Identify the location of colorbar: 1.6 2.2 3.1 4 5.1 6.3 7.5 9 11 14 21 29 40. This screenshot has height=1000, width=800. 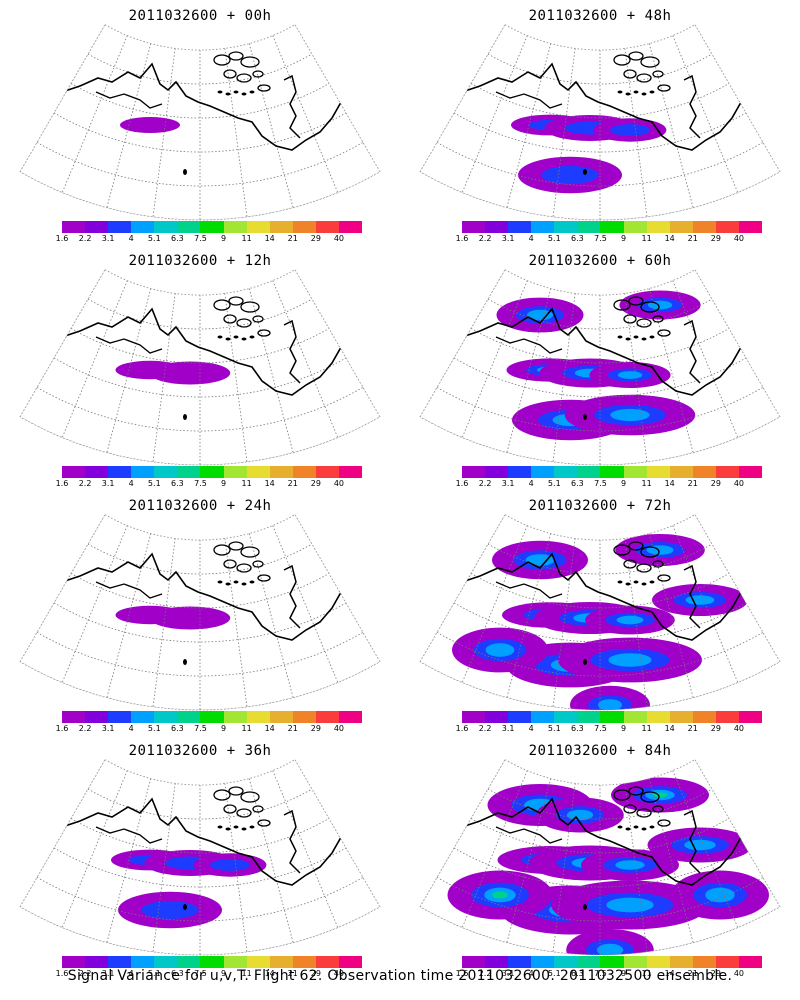
(209, 477).